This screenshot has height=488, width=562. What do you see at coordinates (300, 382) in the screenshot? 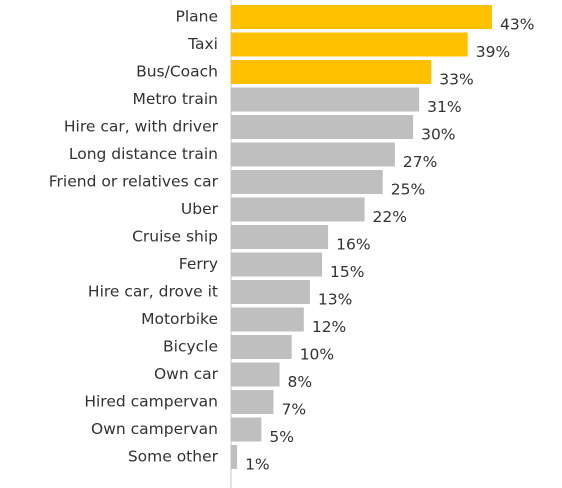
I see `value-label: 8%` at bounding box center [300, 382].